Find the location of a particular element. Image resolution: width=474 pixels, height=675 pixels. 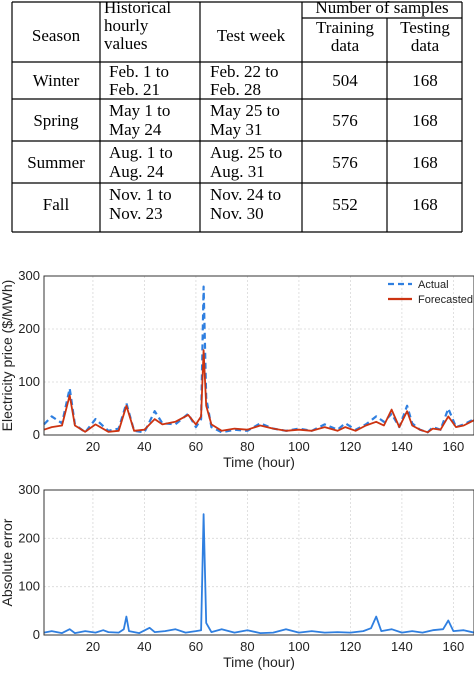

row-fall-test-2: Nov. 30 is located at coordinates (237, 213).